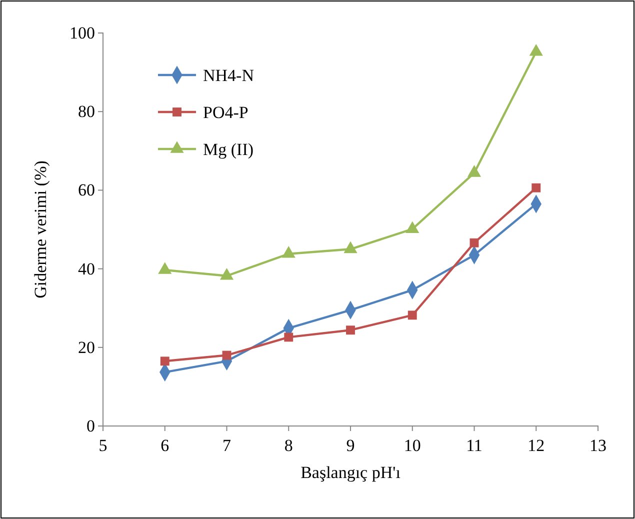  What do you see at coordinates (165, 445) in the screenshot?
I see `x-tick-label: 6` at bounding box center [165, 445].